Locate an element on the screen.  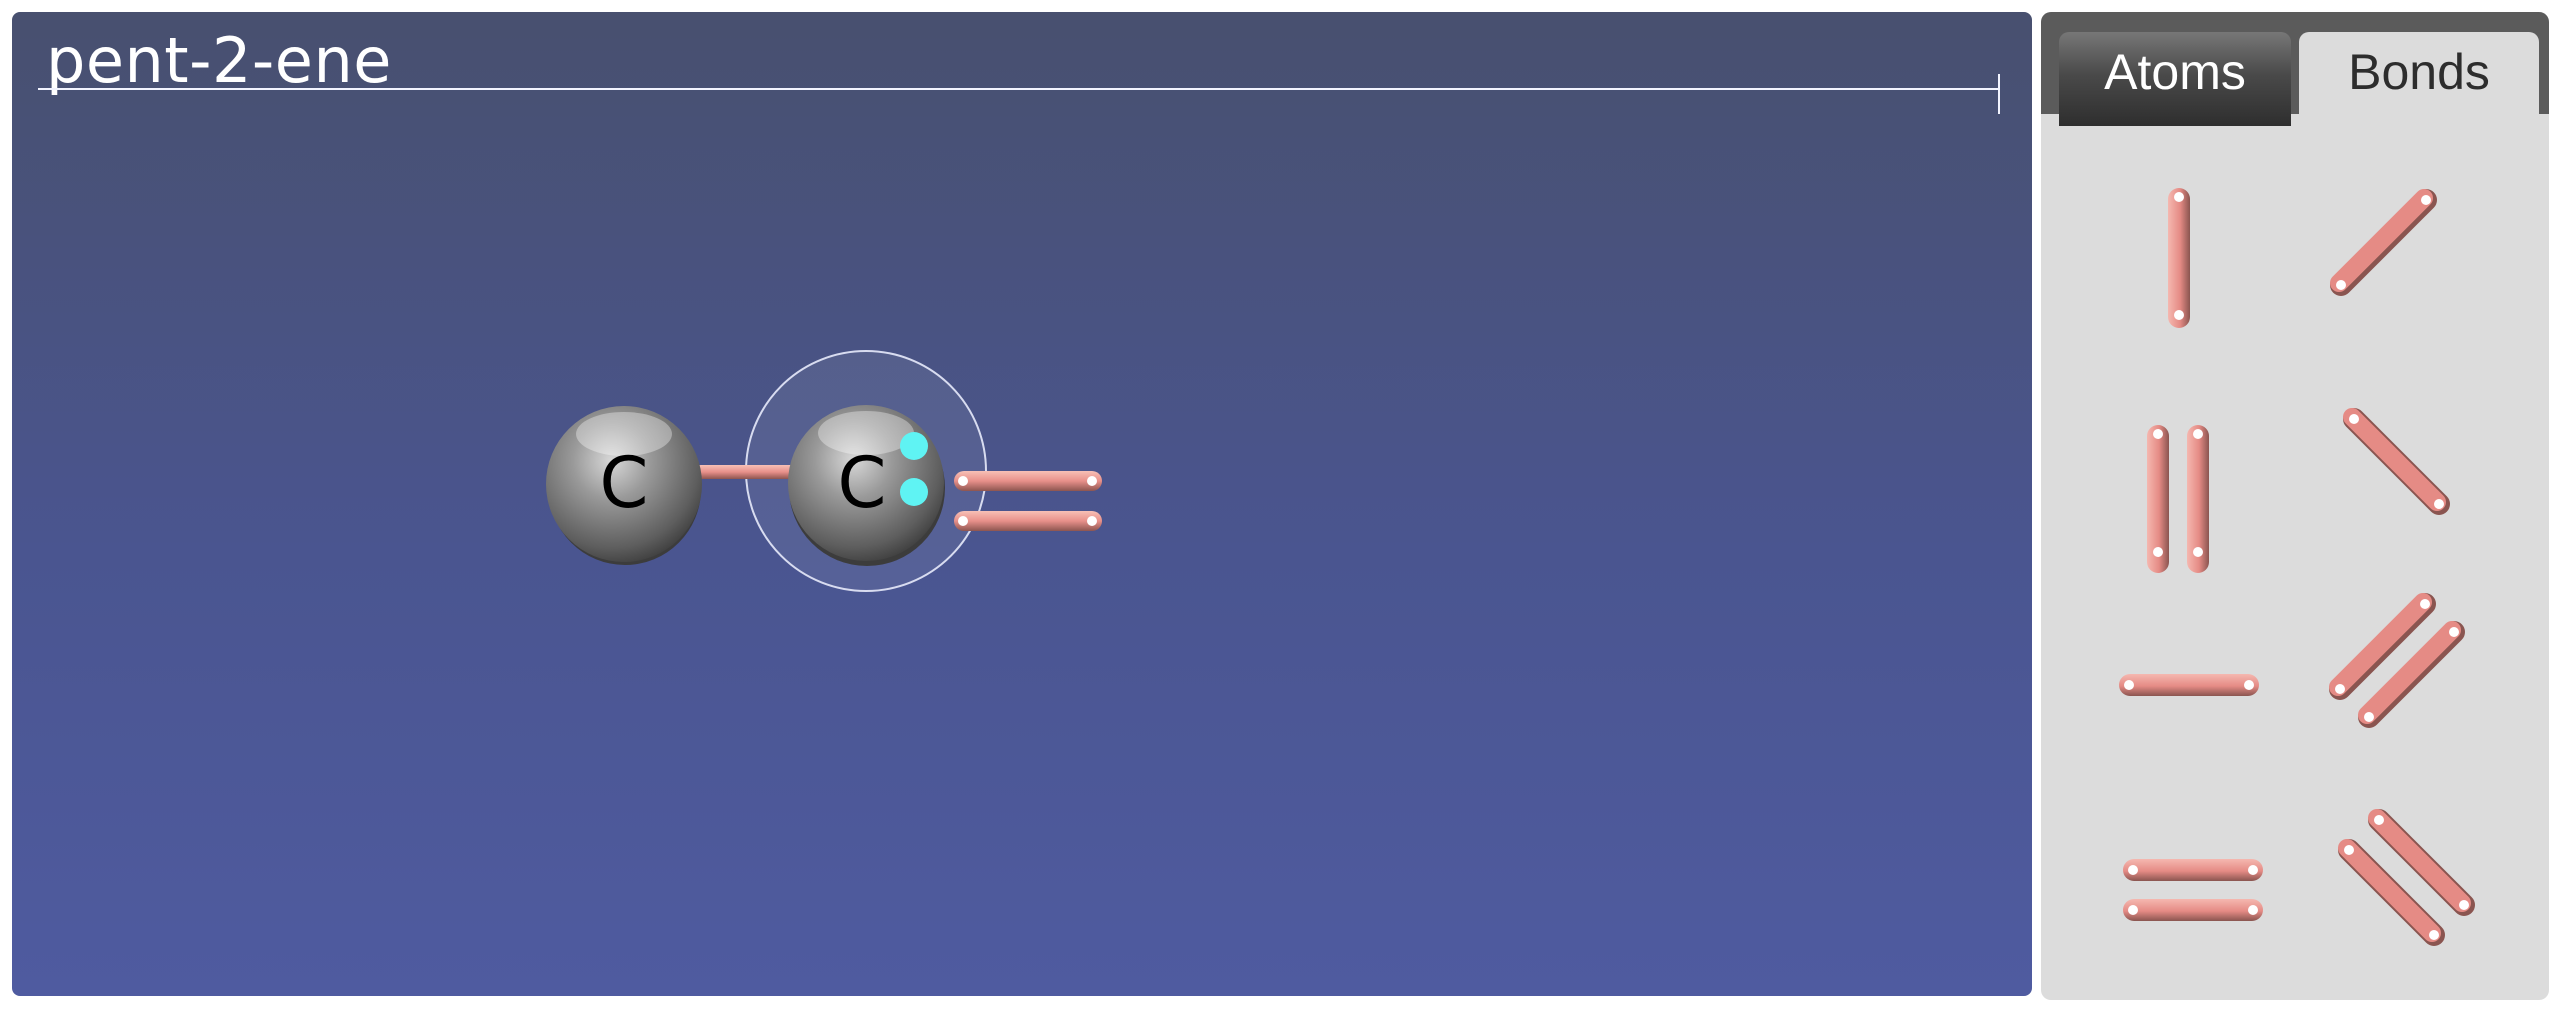
atom-carbon-2: C is located at coordinates (866, 485).